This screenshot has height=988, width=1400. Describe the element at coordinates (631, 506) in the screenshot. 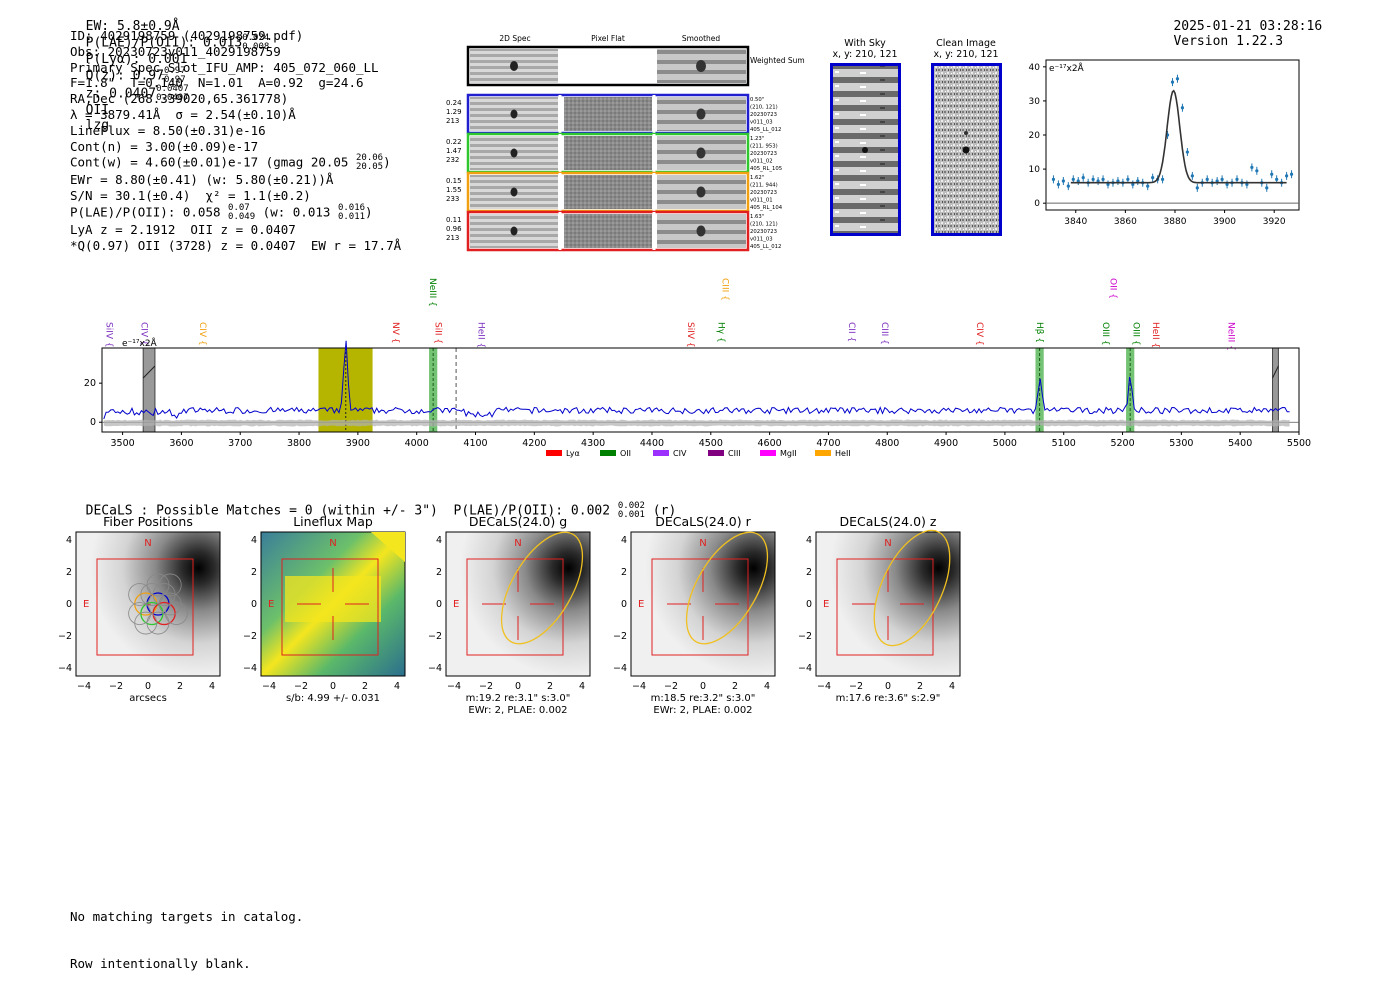

I see `decals-summary-hi: 0.002` at that location.